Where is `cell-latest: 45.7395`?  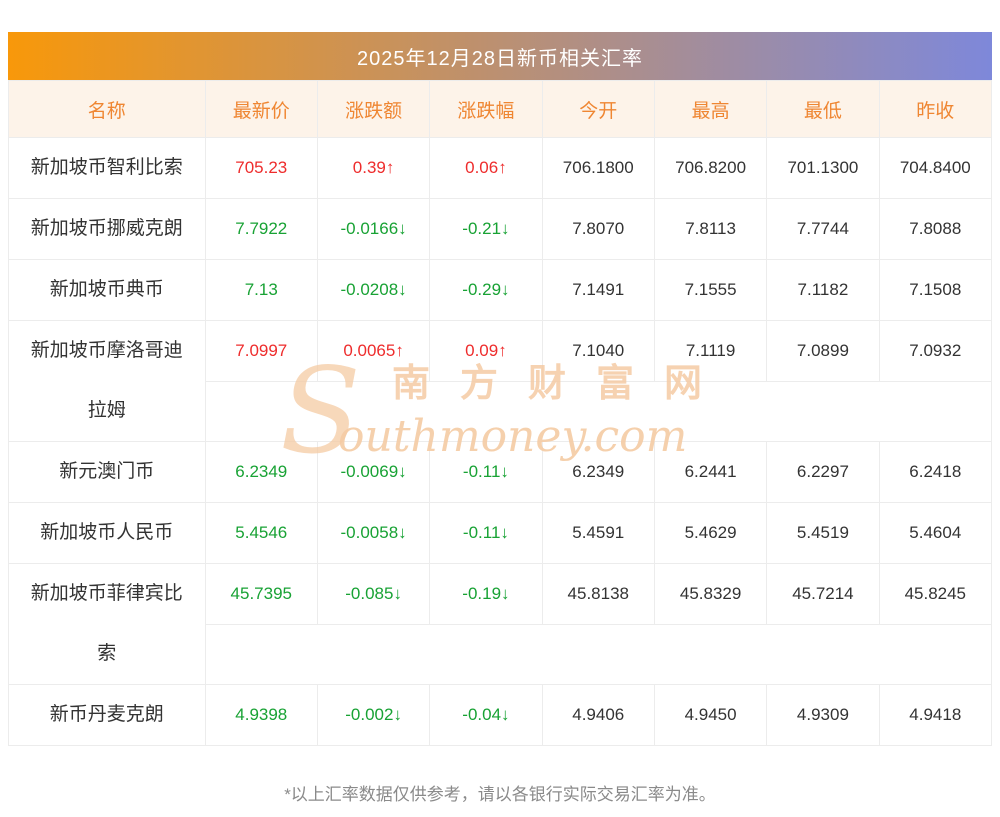
cell-latest: 45.7395 is located at coordinates (261, 594).